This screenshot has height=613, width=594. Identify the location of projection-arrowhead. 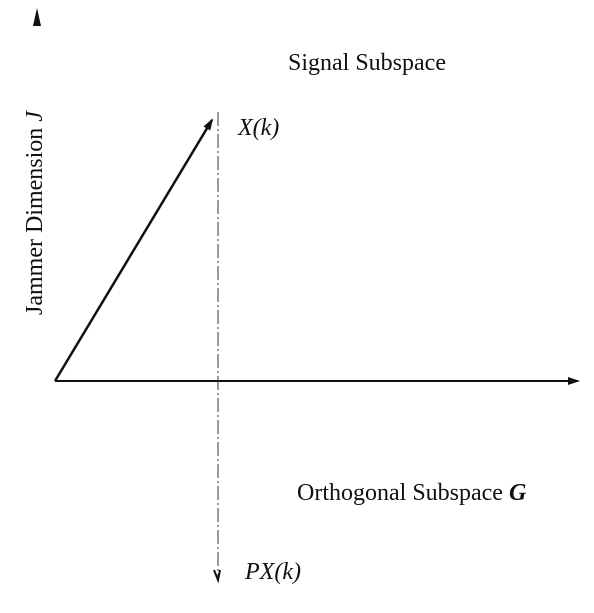
(217, 576).